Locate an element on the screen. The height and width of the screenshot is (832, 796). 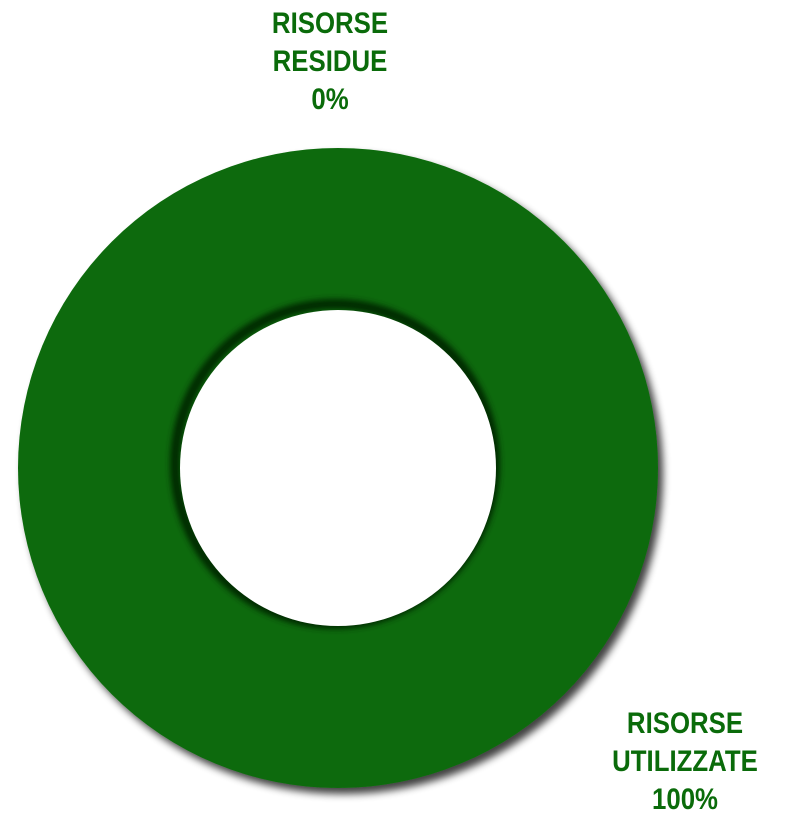
slice-label-used-percent: 100% is located at coordinates (684, 799).